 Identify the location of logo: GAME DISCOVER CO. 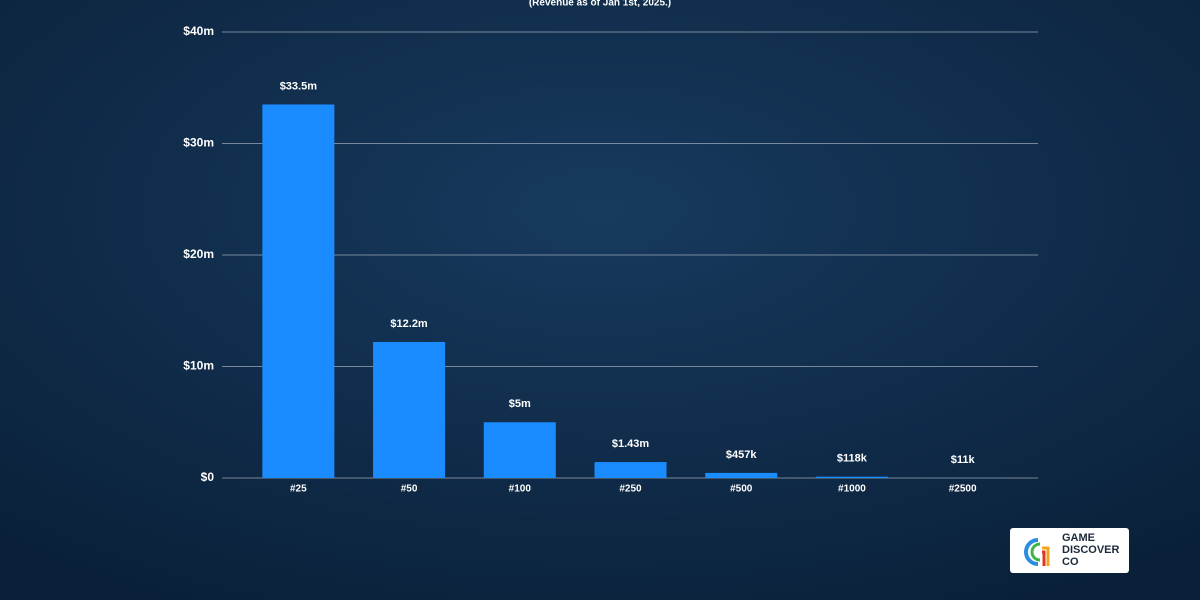
(1069, 550).